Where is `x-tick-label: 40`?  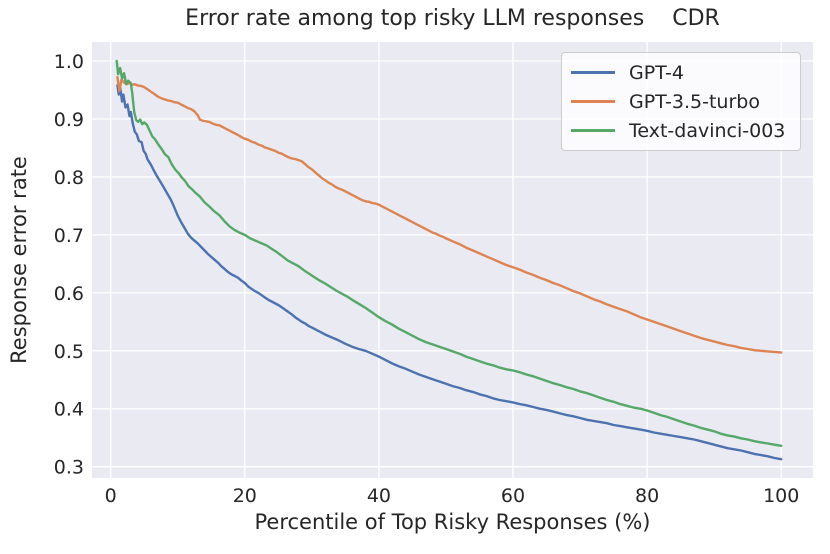
x-tick-label: 40 is located at coordinates (379, 496).